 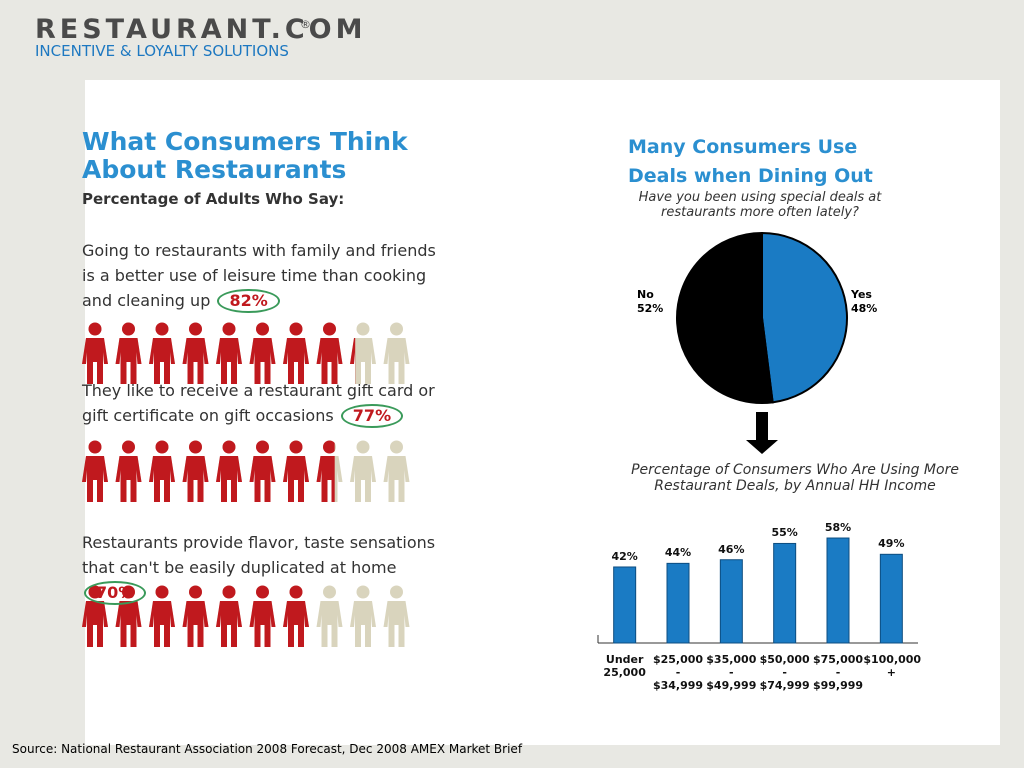 What do you see at coordinates (213, 199) in the screenshot?
I see `infographic-subtitle: Percentage of Adults Who Say:` at bounding box center [213, 199].